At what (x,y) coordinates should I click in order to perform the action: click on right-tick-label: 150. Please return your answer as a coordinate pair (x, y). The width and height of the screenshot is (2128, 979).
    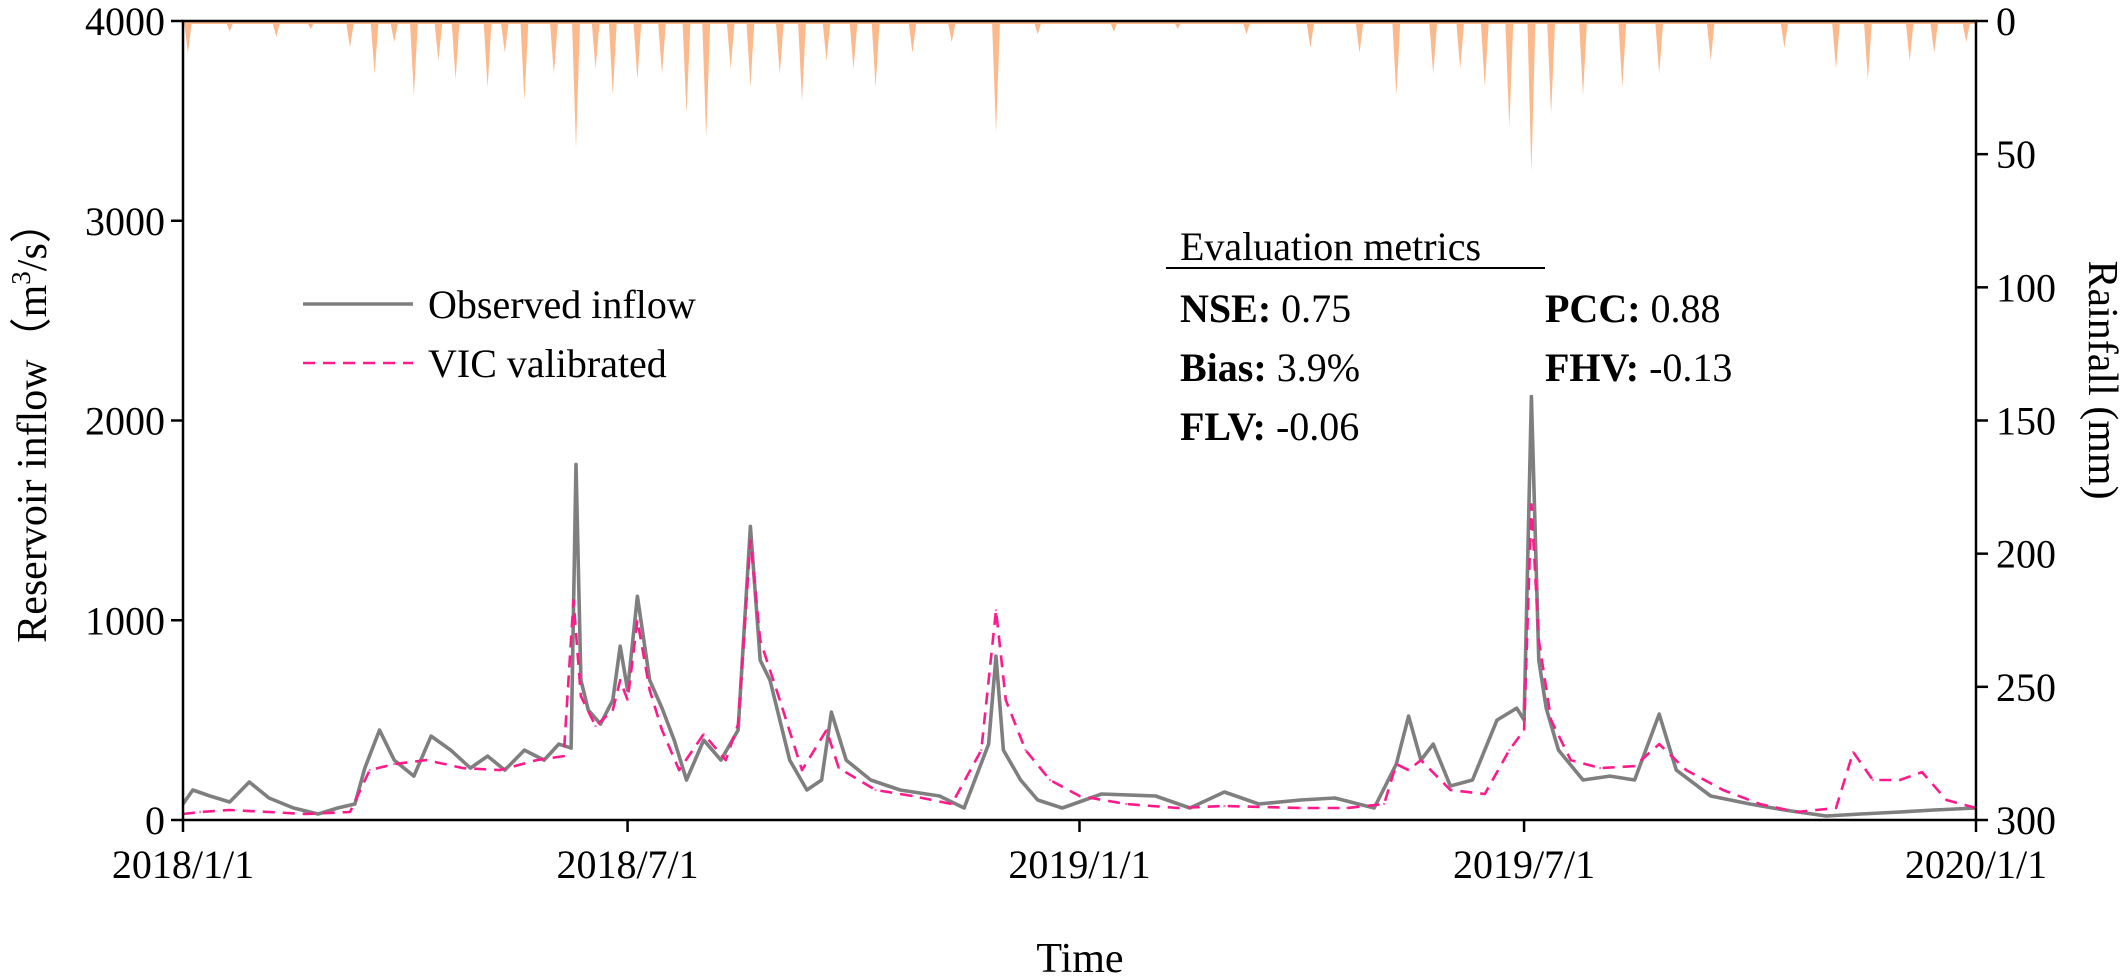
    Looking at the image, I should click on (2026, 421).